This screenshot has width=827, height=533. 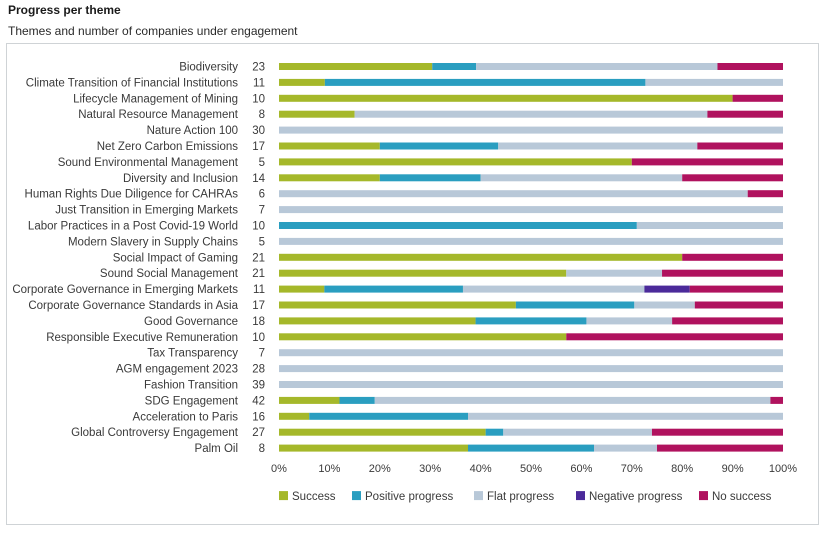 I want to click on bar-segment-success-acceleration-to-paris, so click(x=294, y=416).